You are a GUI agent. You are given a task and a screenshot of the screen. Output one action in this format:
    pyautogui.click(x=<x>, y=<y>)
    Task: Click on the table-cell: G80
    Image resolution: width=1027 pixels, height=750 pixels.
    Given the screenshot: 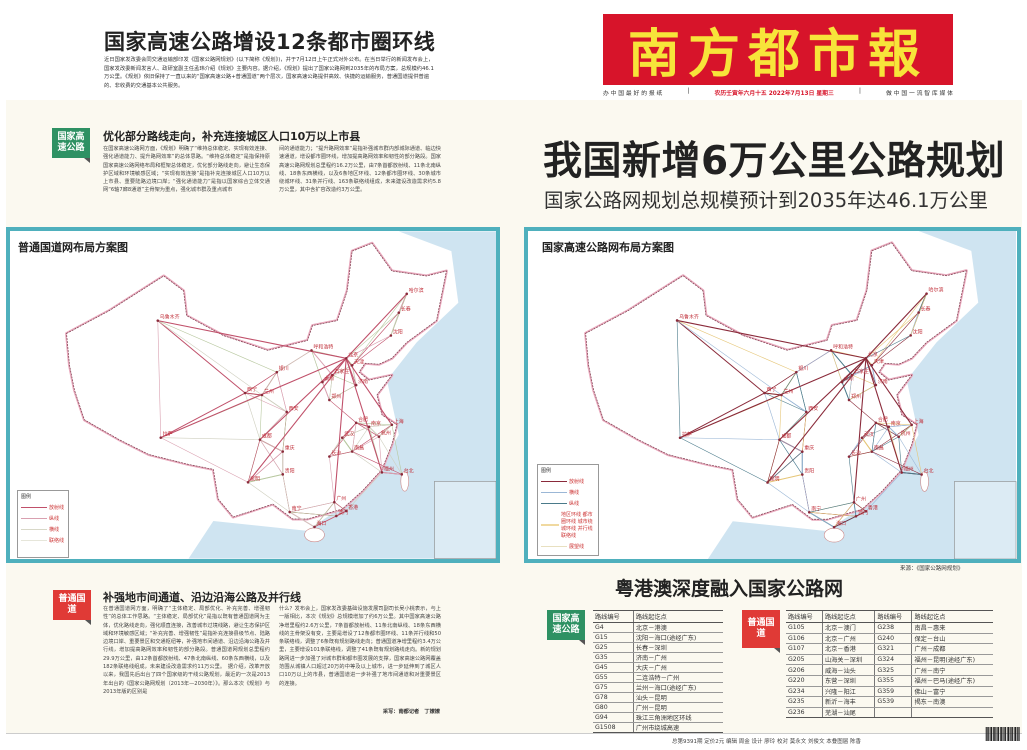 What is the action you would take?
    pyautogui.click(x=613, y=707)
    